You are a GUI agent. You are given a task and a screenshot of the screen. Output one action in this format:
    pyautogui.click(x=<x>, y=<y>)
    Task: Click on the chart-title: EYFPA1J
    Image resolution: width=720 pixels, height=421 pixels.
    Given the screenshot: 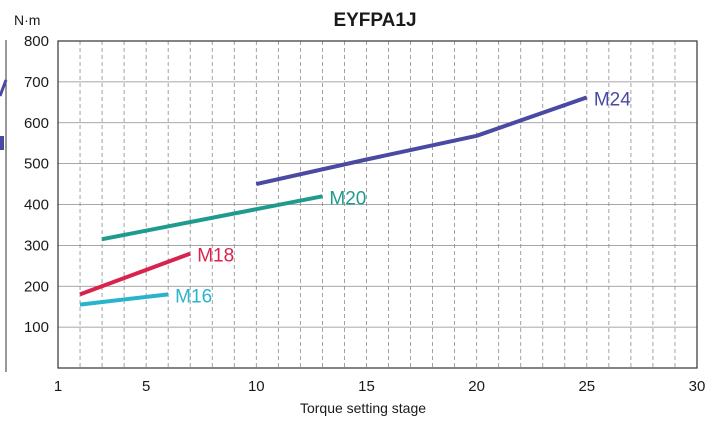 What is the action you would take?
    pyautogui.click(x=374, y=20)
    